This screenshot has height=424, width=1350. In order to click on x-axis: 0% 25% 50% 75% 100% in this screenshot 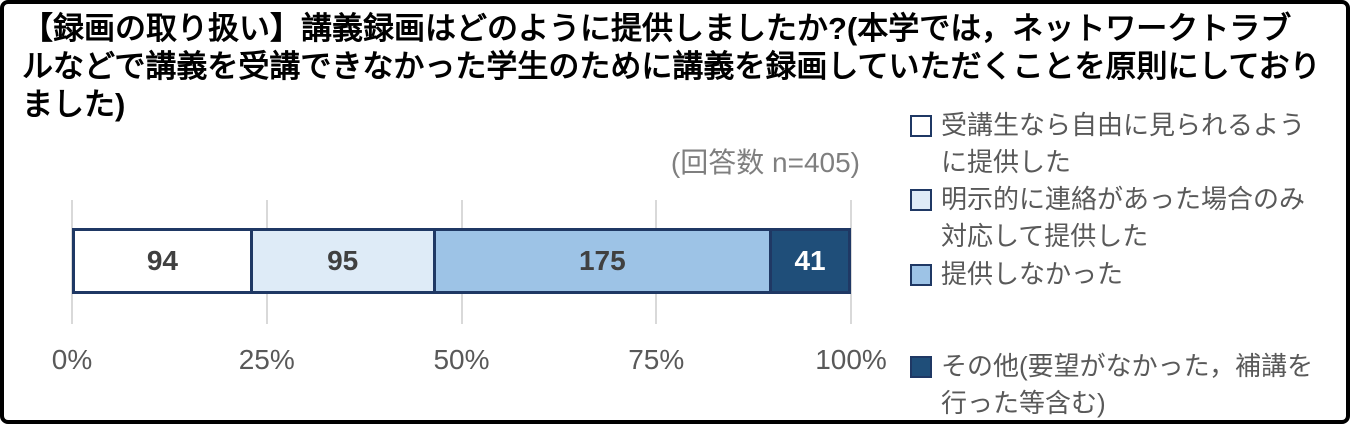, I will do `click(469, 360)`.